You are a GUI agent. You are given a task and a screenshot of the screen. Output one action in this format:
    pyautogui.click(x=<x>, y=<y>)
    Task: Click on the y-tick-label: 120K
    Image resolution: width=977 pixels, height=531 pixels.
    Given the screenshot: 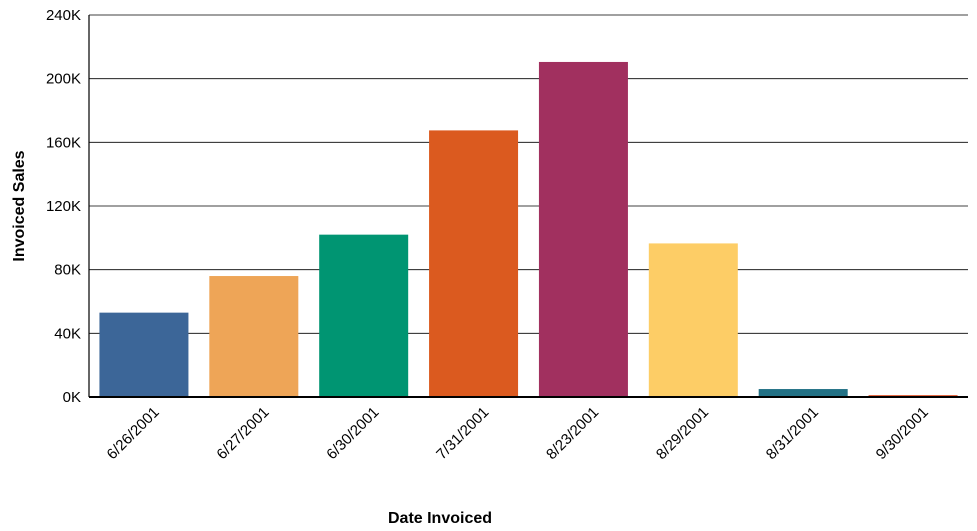 What is the action you would take?
    pyautogui.click(x=63, y=206)
    